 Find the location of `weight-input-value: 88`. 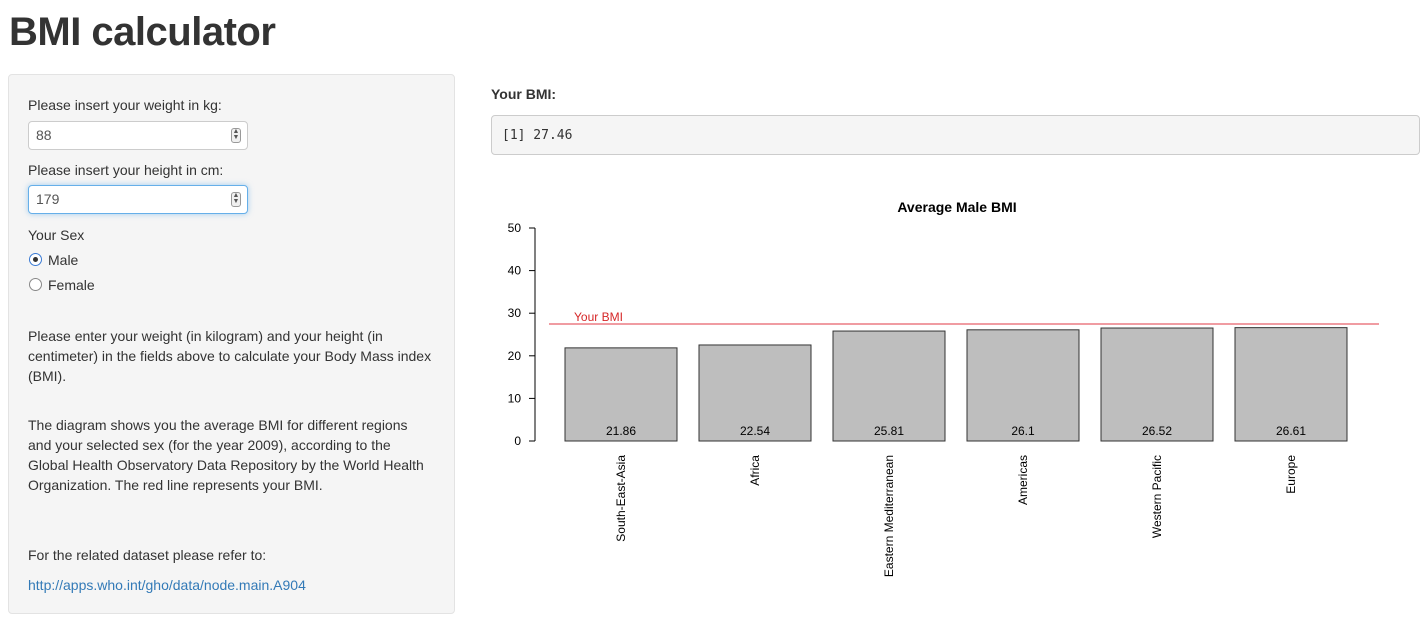

weight-input-value: 88 is located at coordinates (44, 135).